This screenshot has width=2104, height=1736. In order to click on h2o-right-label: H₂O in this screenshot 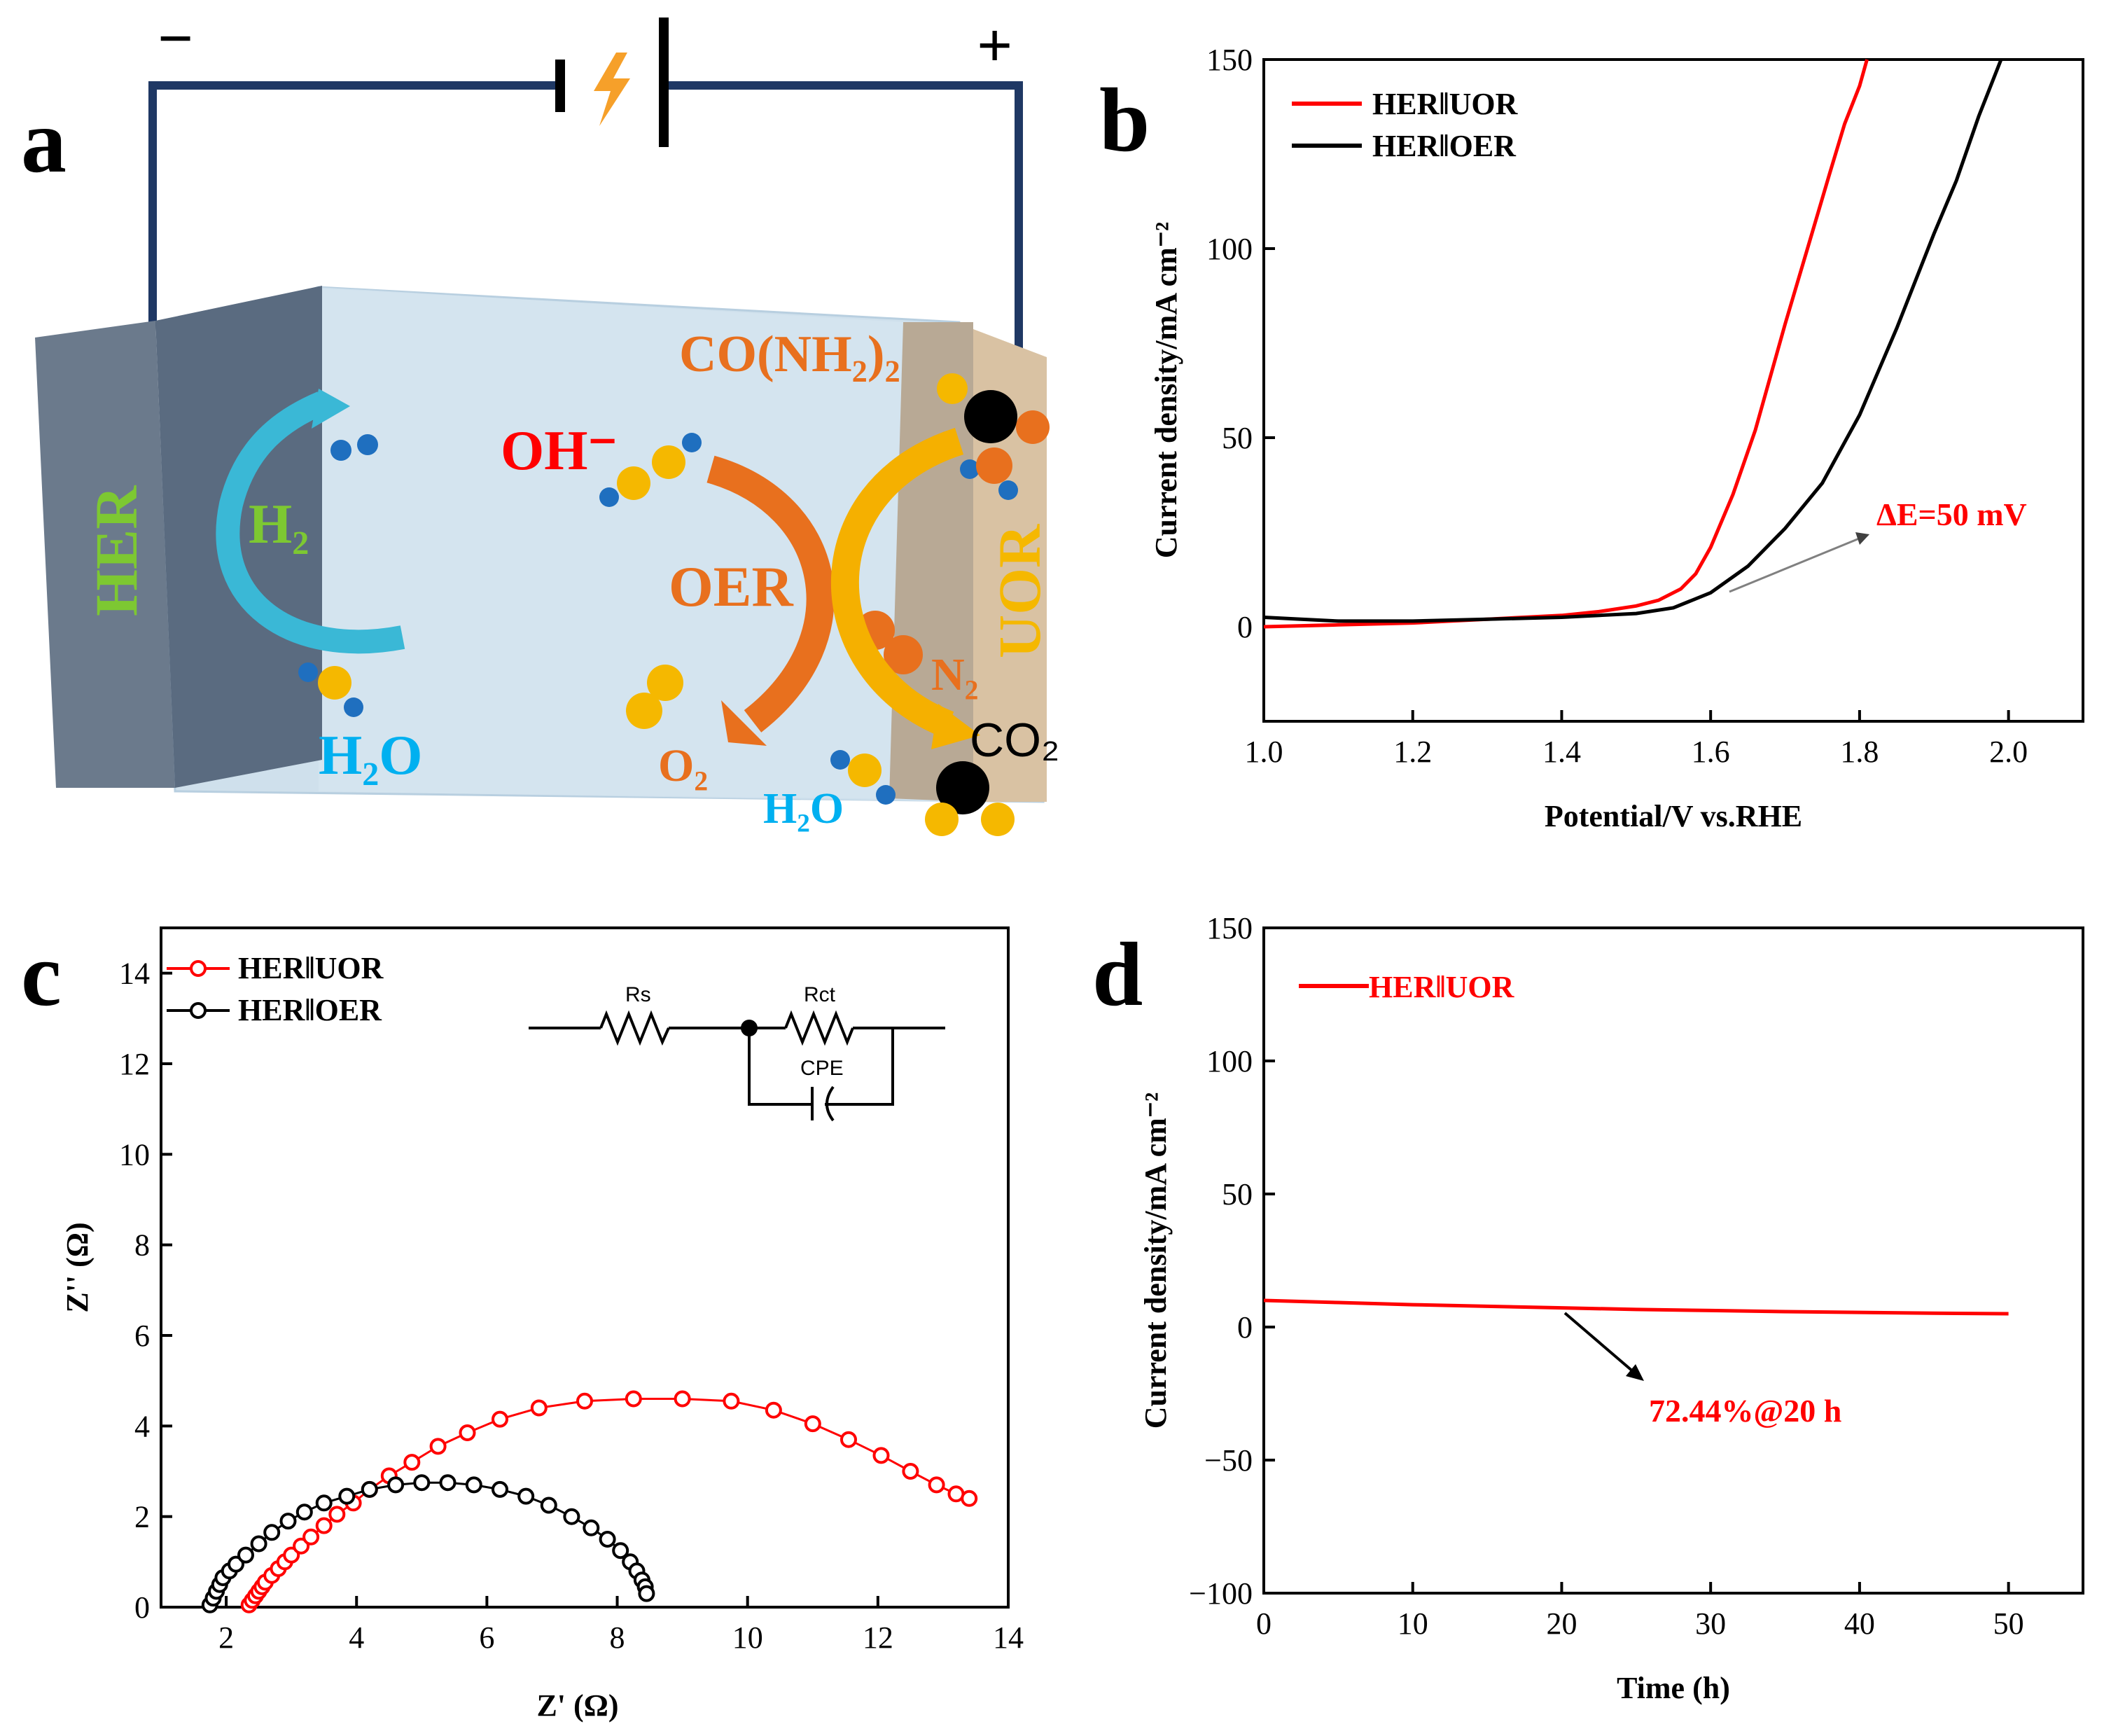, I will do `click(803, 809)`.